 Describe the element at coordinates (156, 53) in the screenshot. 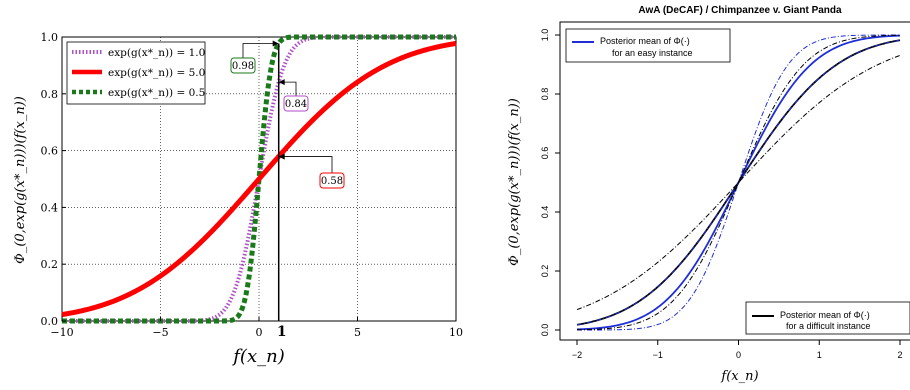

I see `legend-label-sd1: exp(g(x*_n)) = 1.0` at that location.